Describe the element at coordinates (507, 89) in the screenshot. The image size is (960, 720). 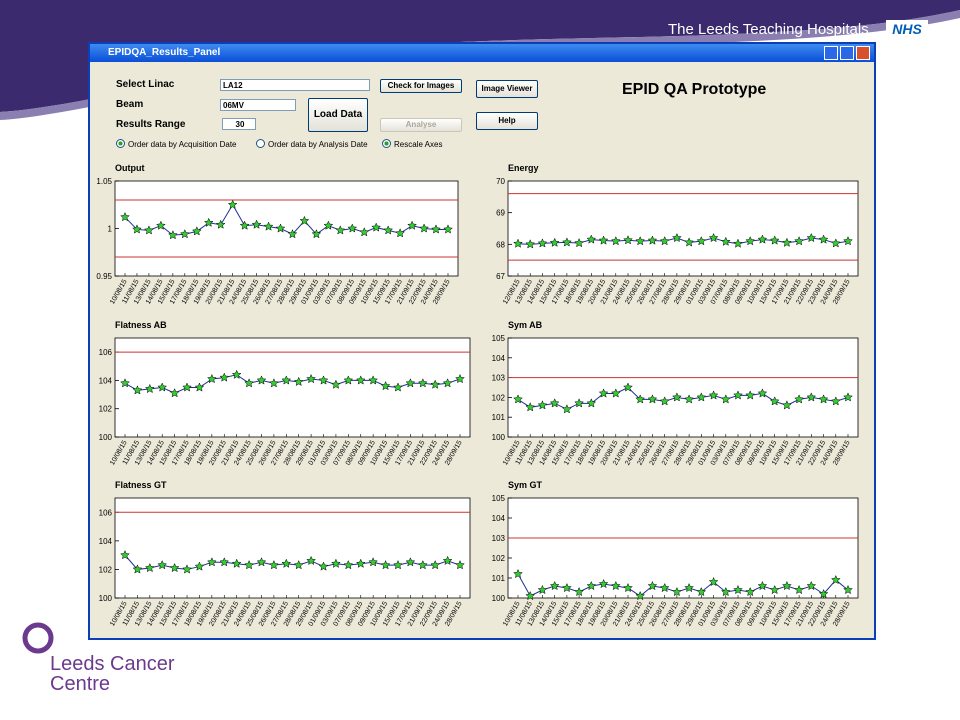
I see `viewer-button: Image Viewer` at that location.